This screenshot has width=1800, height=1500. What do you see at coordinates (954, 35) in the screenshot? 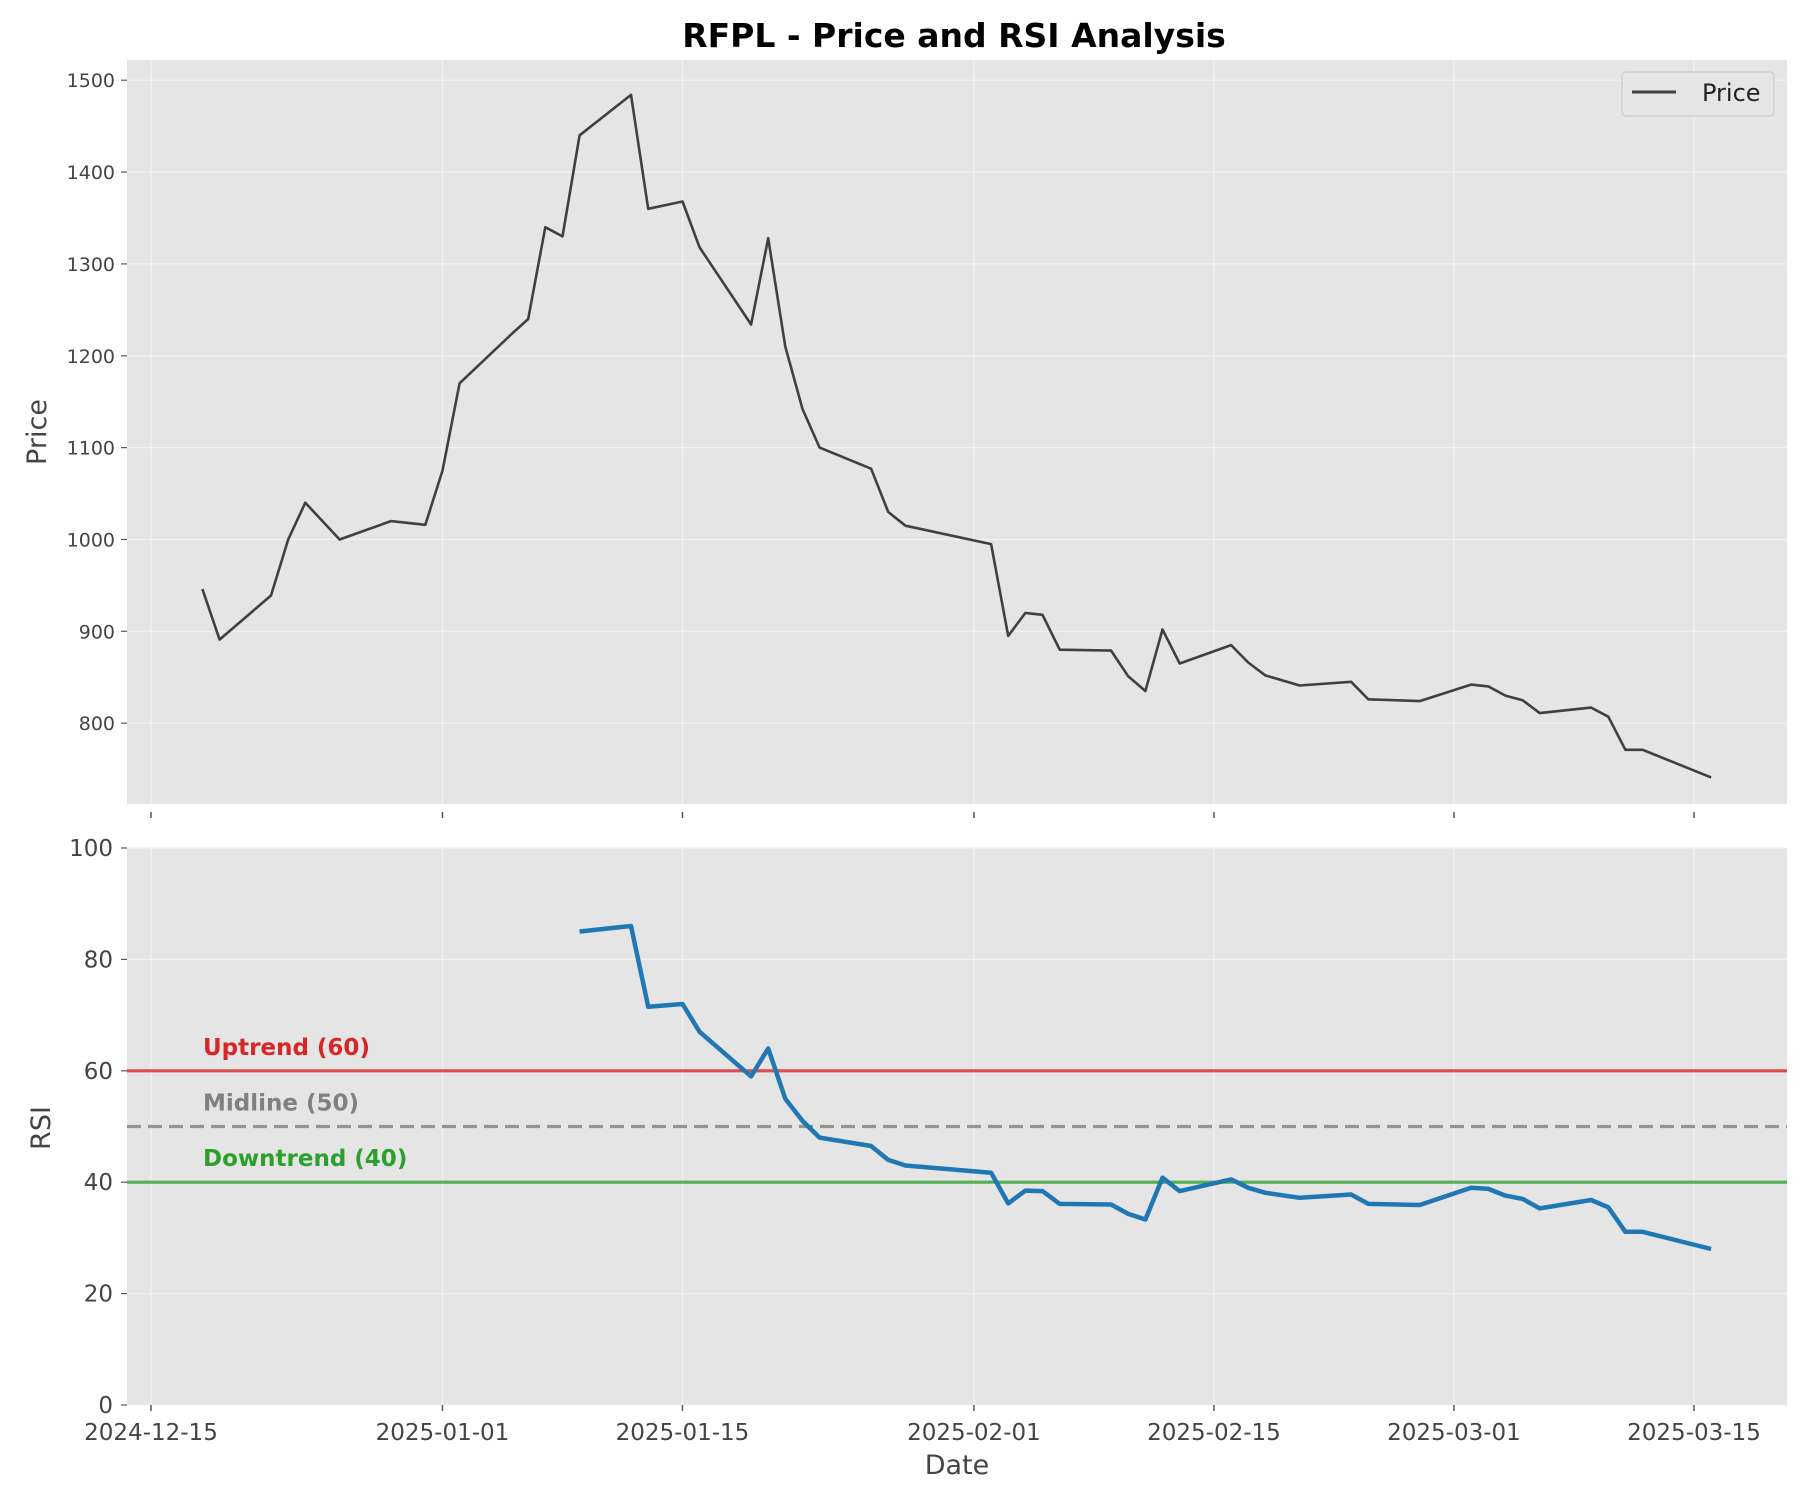
I see `chart-title: RFPL - Price and RSI Analysis` at bounding box center [954, 35].